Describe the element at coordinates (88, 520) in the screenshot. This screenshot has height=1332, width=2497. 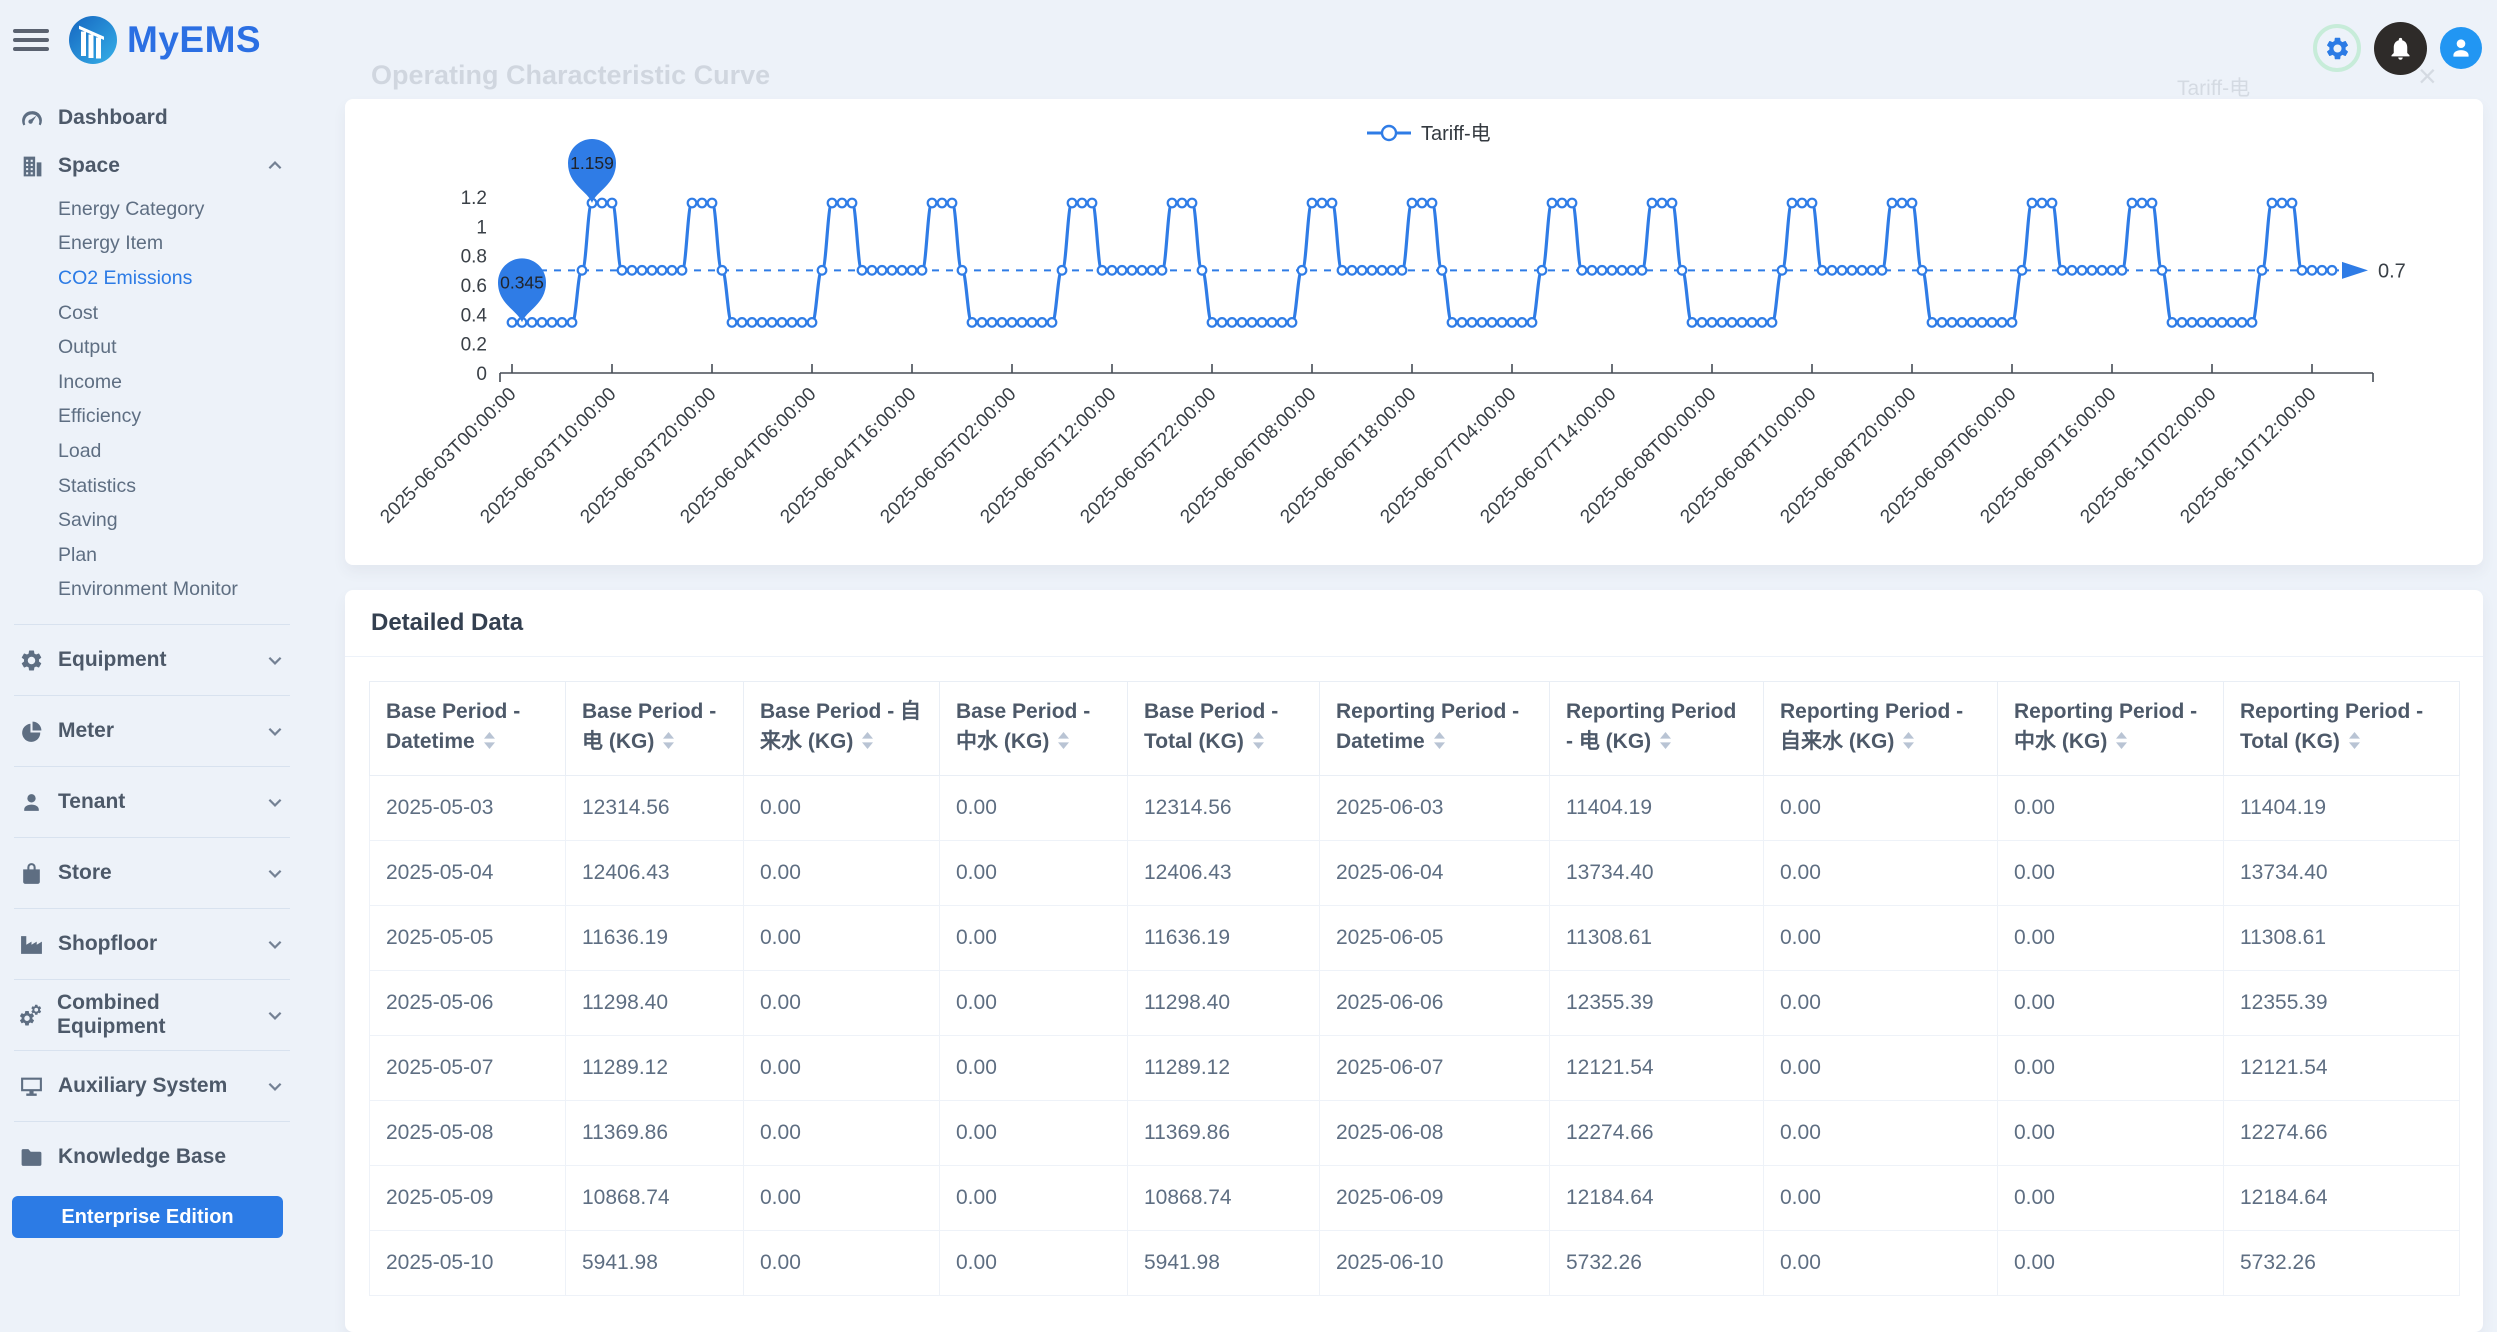
I see `sidebar-item-saving: Saving` at that location.